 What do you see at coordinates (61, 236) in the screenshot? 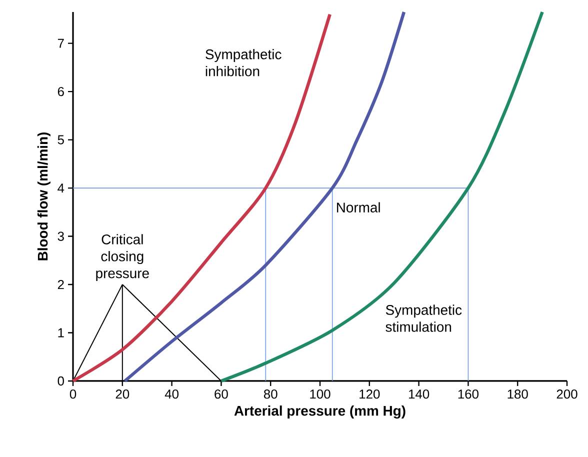
I see `y-tick-label: 3` at bounding box center [61, 236].